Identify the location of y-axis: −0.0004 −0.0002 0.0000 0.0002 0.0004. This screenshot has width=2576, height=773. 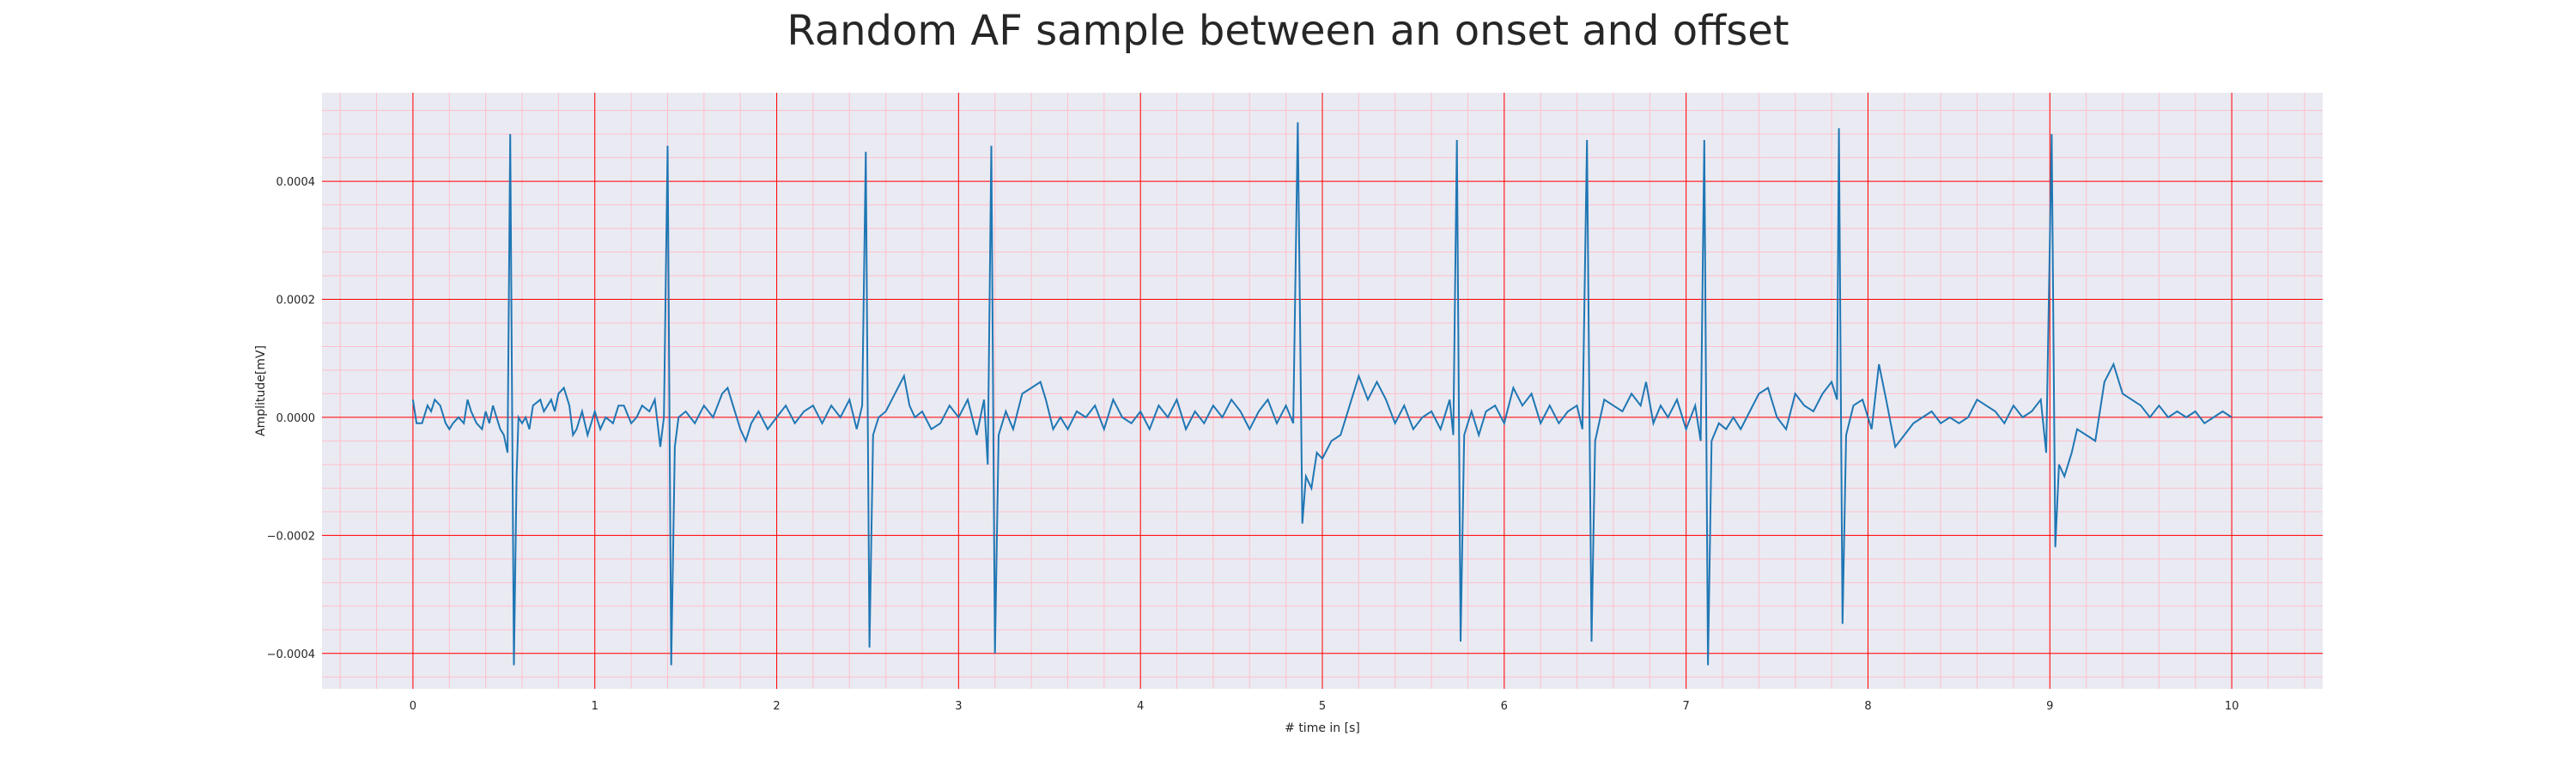
(291, 418).